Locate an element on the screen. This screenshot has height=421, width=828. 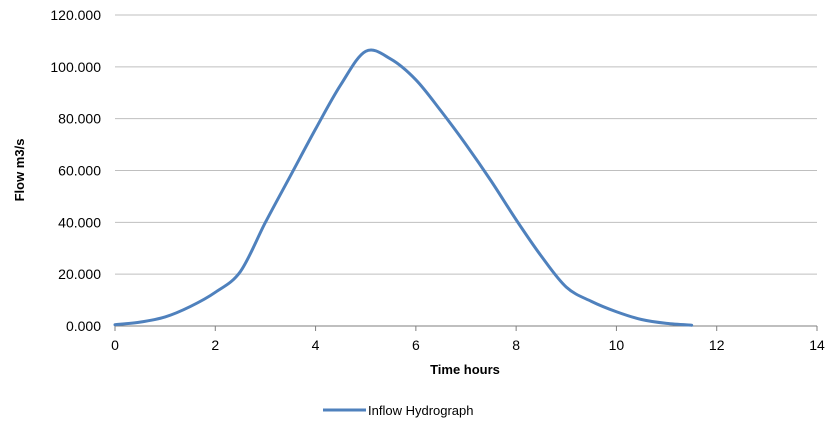
x-tick-label: 12 is located at coordinates (717, 345).